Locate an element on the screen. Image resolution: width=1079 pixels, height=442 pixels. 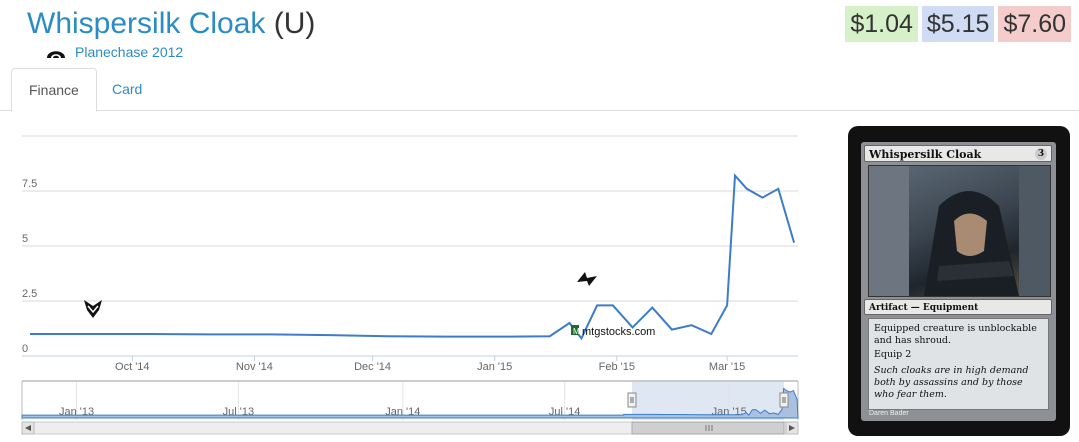
page-title: Whispersilk Cloak (U) is located at coordinates (171, 24).